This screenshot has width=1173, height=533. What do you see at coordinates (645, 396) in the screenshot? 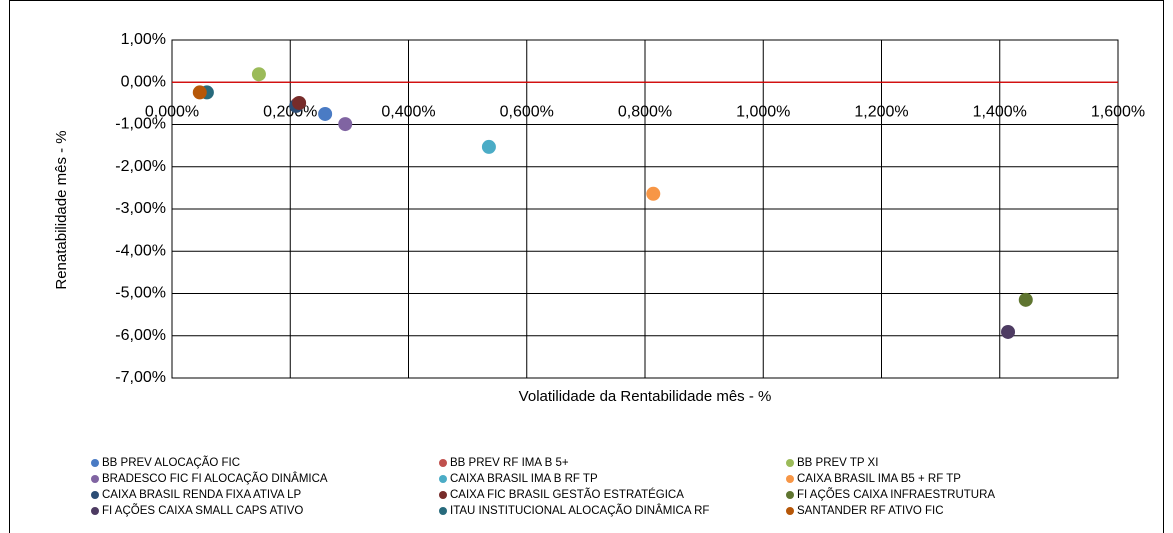
I see `x-axis-title: Volatilidade da Rentabilidade mês - %` at bounding box center [645, 396].